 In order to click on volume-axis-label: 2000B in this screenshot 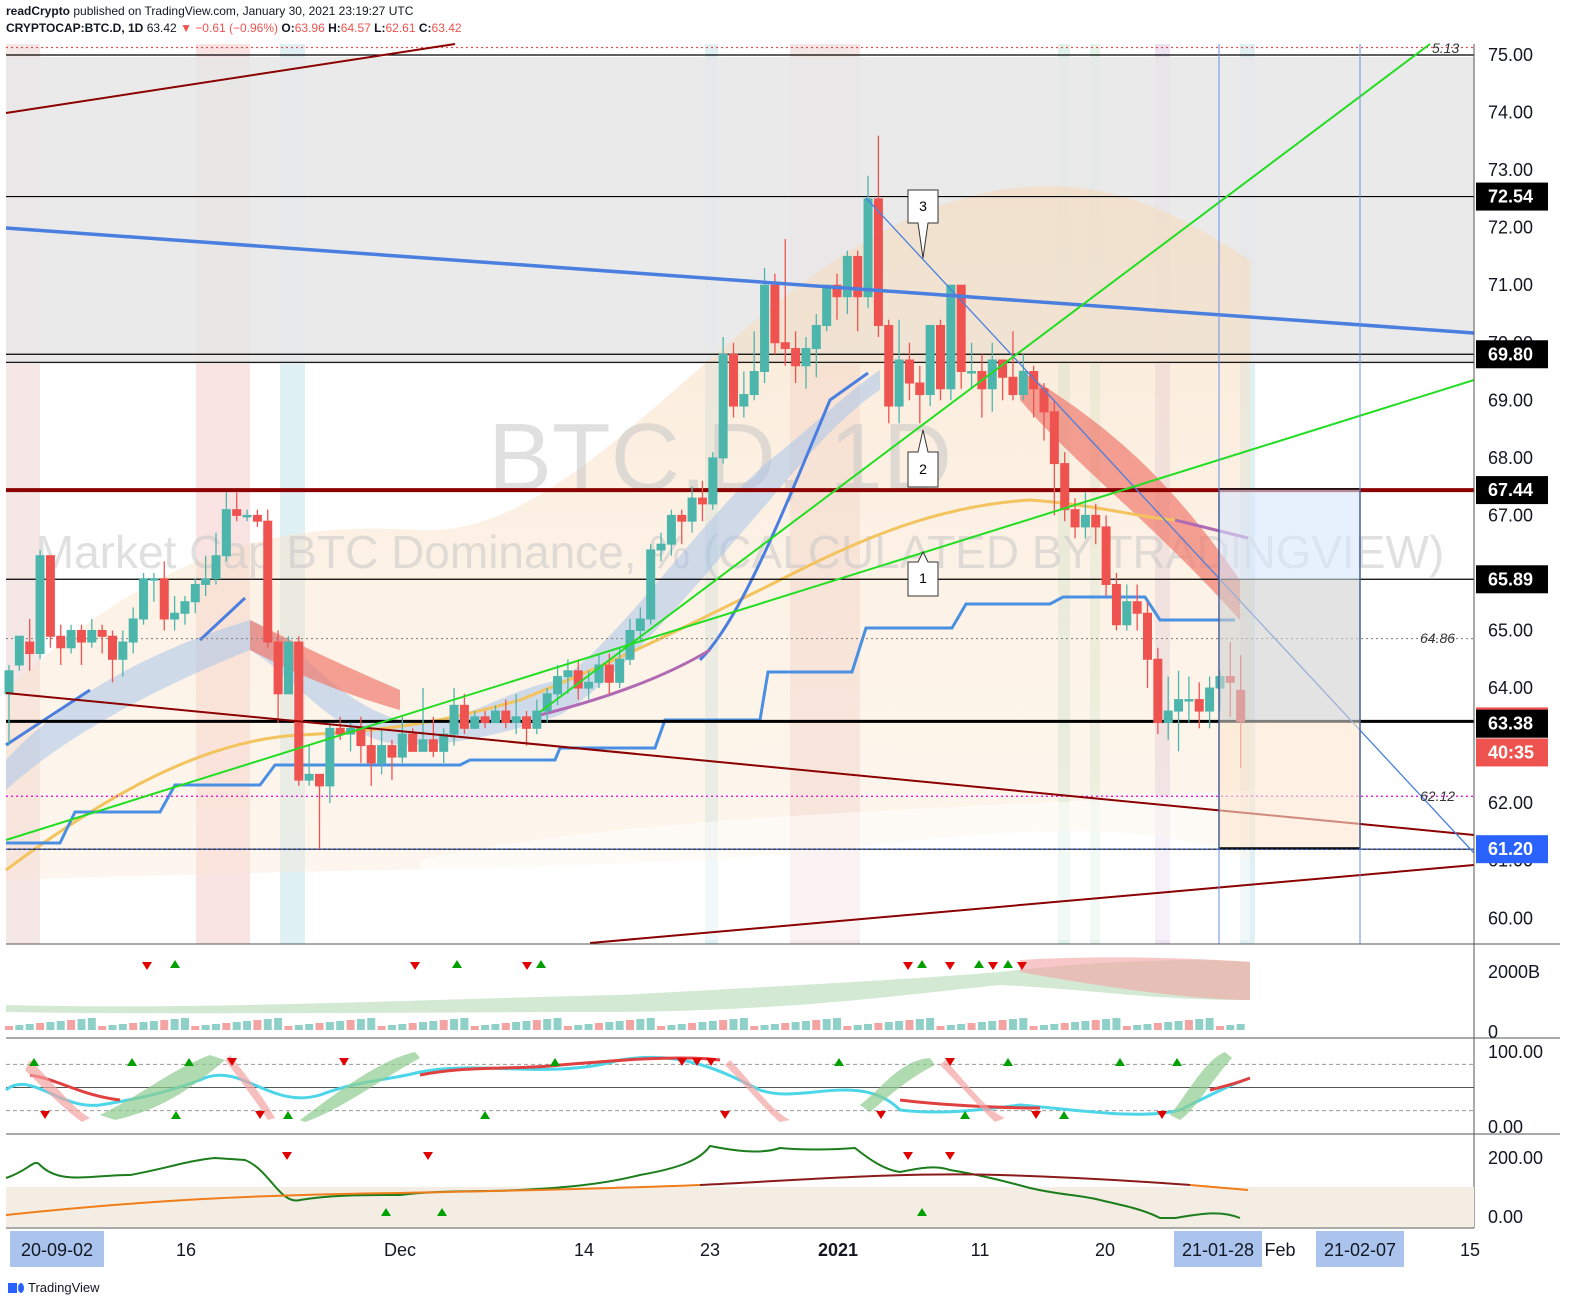, I will do `click(1514, 972)`.